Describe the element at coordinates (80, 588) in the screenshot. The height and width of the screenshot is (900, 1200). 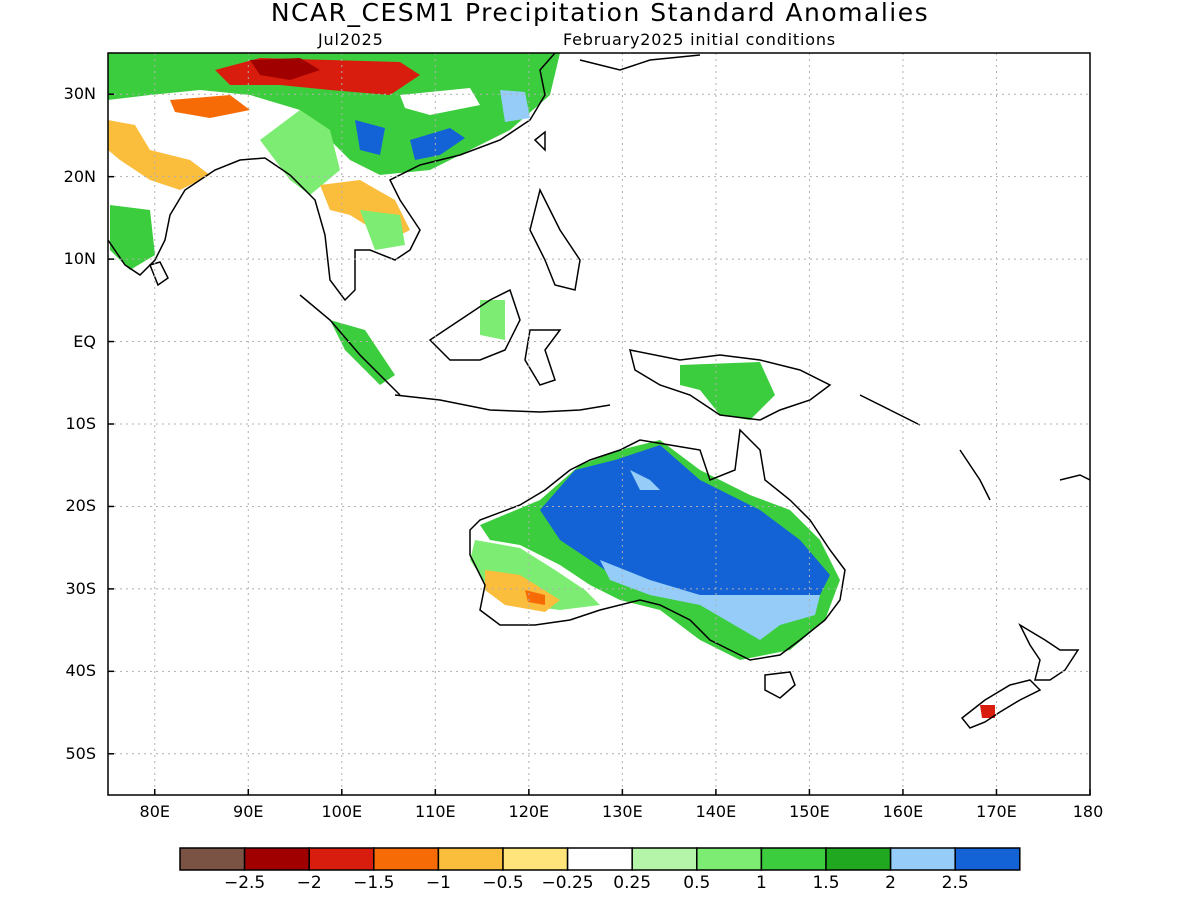
I see `lat-label: 30S` at that location.